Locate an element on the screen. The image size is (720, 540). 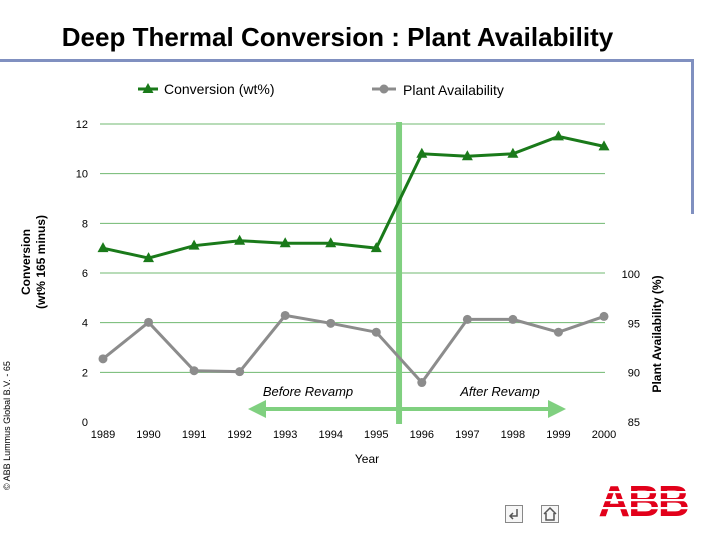
legend-label-conversion: Conversion (wt%) is located at coordinates (219, 89).